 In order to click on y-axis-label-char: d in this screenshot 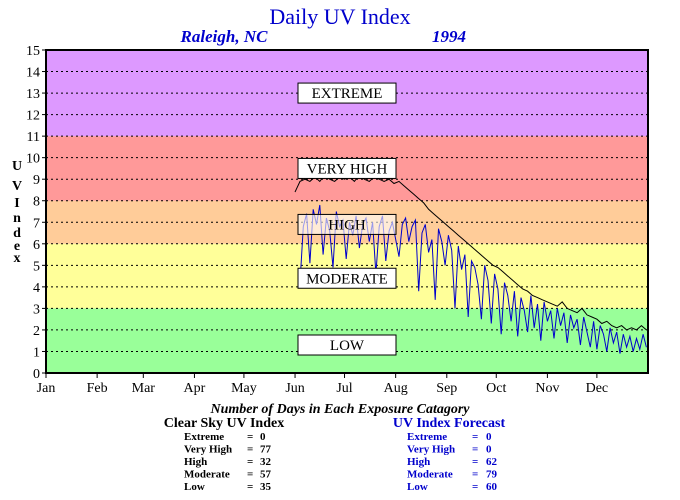, I will do `click(17, 233)`.